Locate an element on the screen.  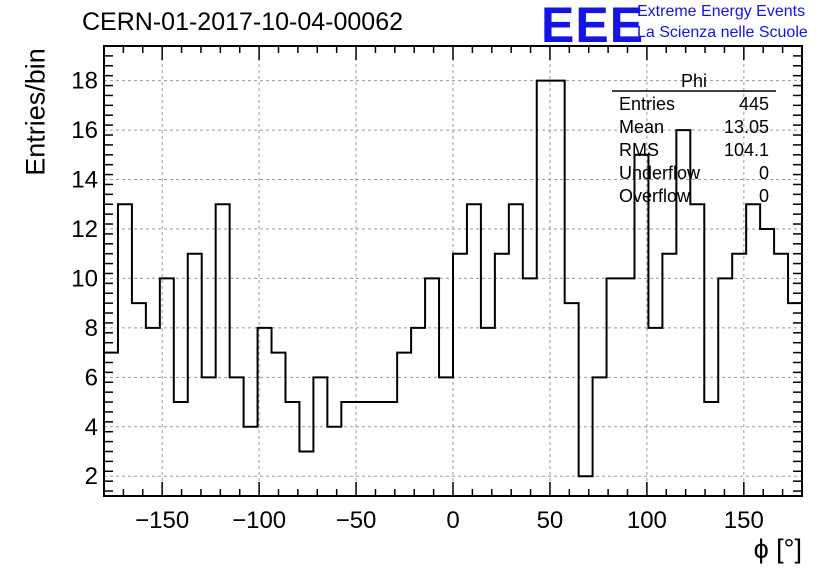
x-tick-label: 100 is located at coordinates (647, 520).